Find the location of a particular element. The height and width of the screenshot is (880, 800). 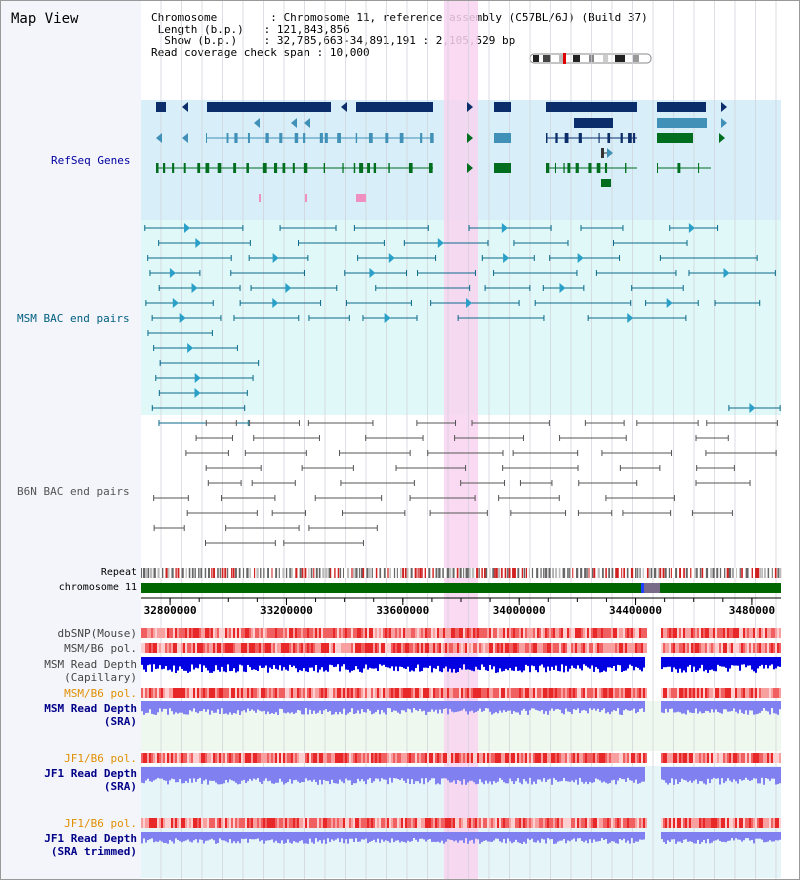

jf1-pol-label: JF1/B6 pol. is located at coordinates (100, 758).